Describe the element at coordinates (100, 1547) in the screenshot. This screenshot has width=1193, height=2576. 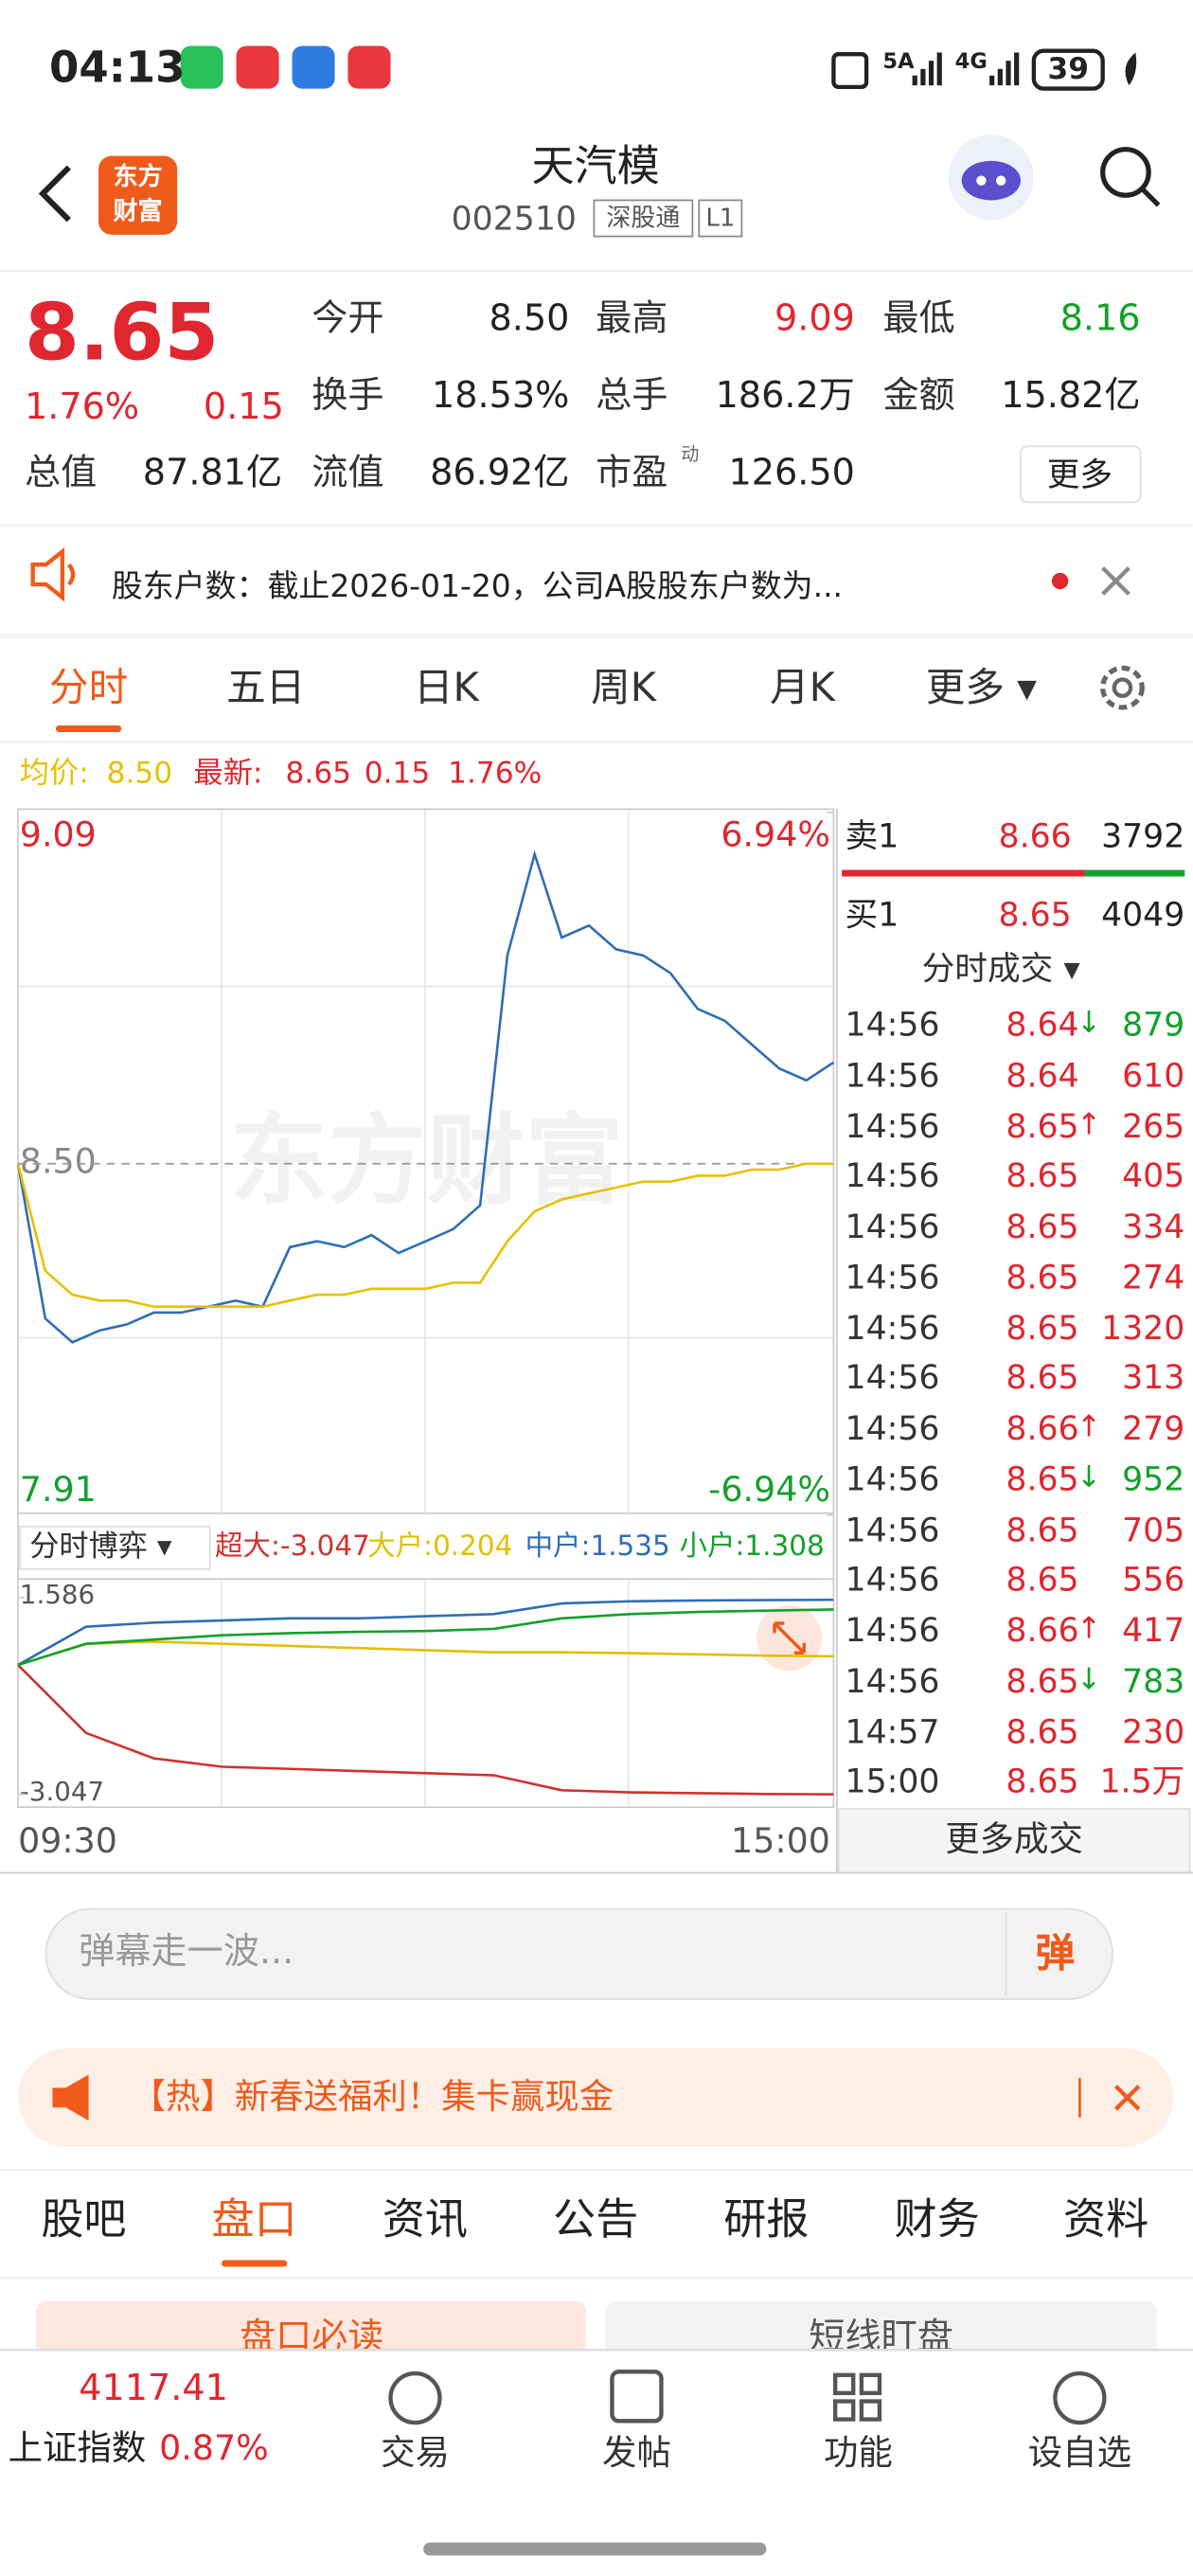
I see `panel-title: 分时博弈 ▾` at that location.